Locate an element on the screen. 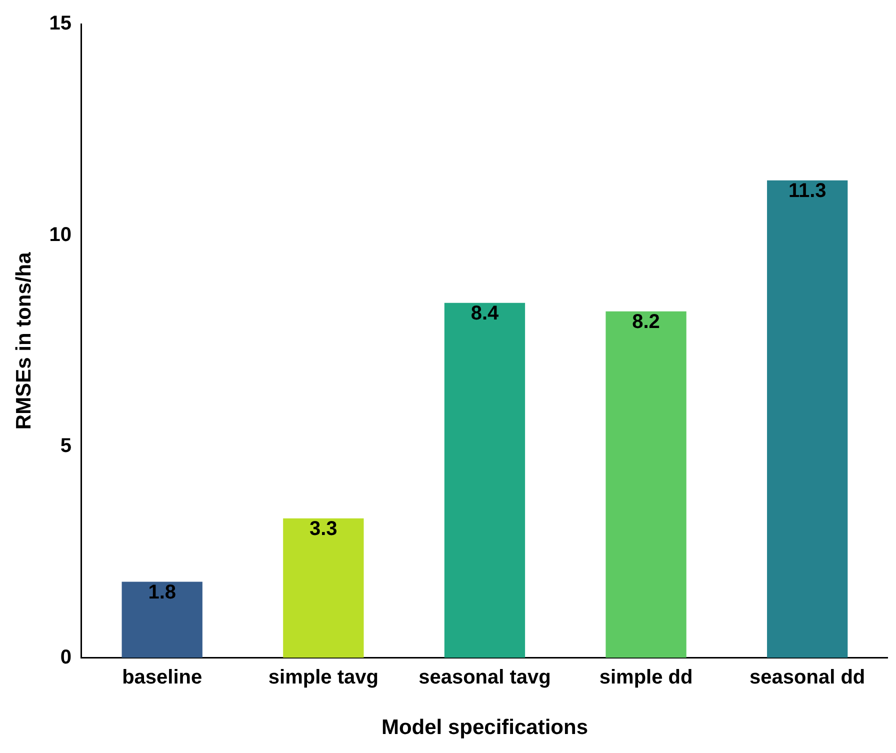  data-label: 3.3 is located at coordinates (324, 529).